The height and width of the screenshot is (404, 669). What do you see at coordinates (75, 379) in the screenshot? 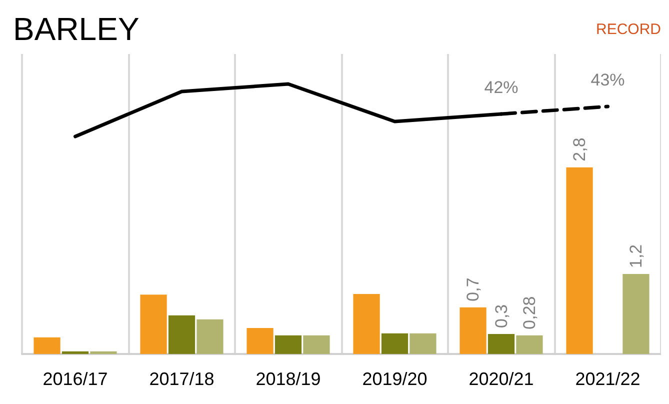
I see `x-tick-label: 2016/17` at bounding box center [75, 379].